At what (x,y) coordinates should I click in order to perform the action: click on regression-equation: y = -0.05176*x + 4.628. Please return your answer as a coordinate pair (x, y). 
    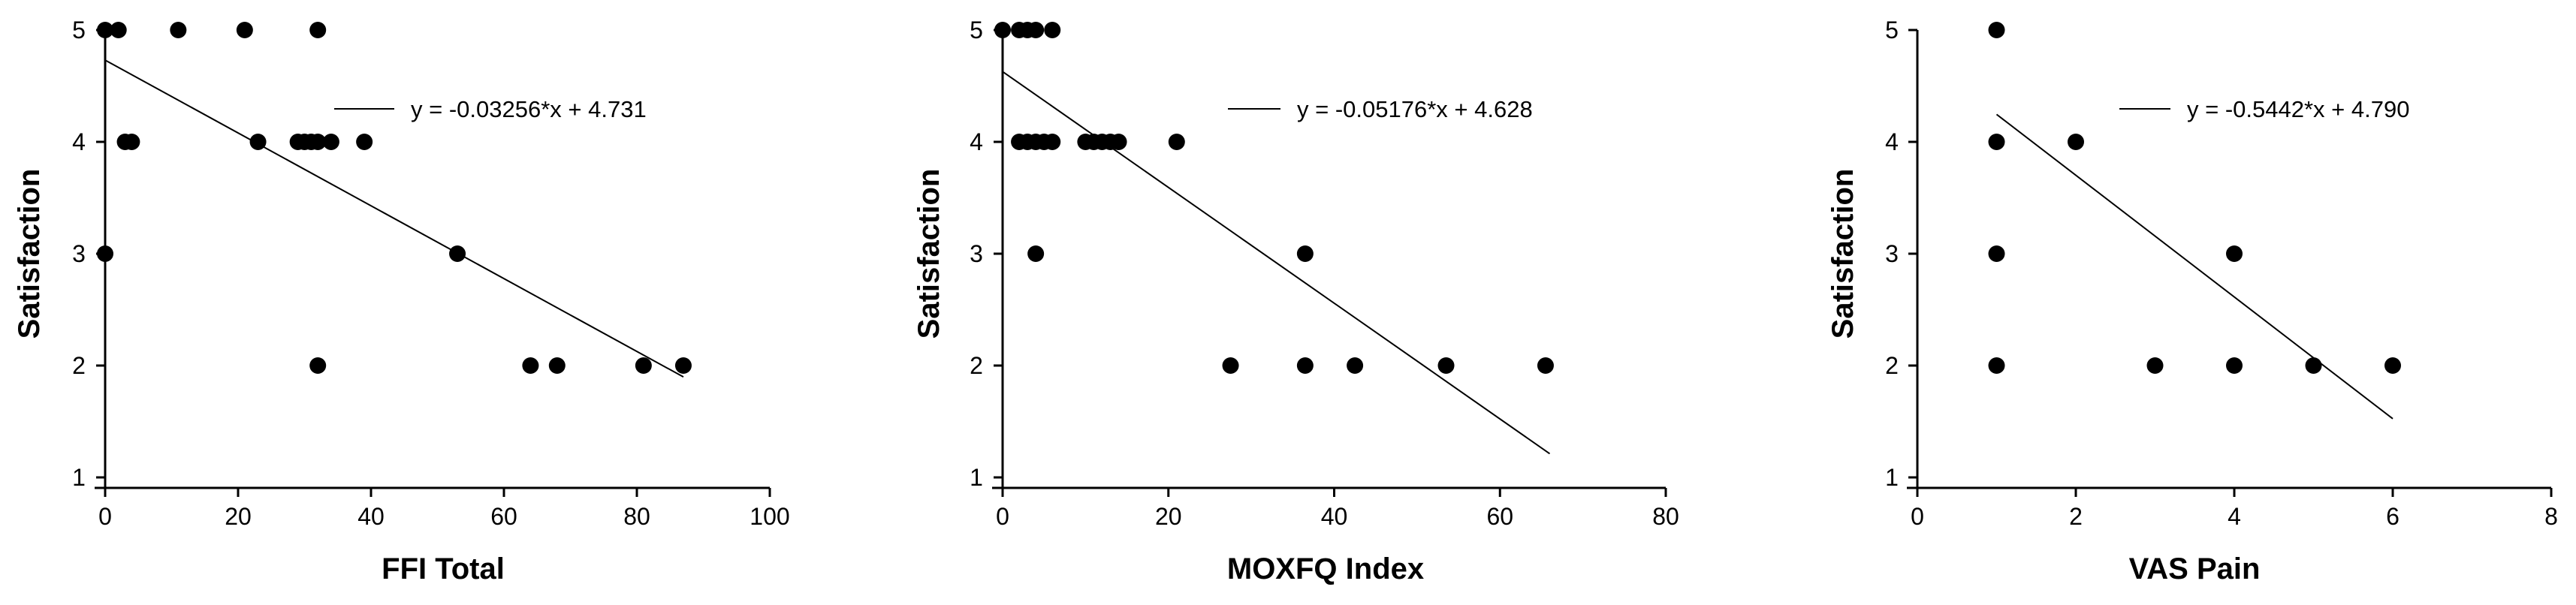
    Looking at the image, I should click on (1415, 109).